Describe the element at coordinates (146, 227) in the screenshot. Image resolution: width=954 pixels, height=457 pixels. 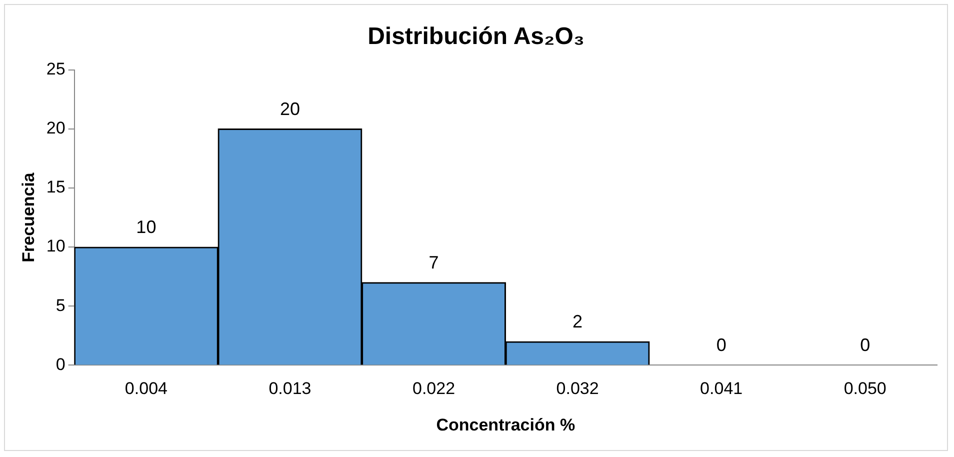
I see `data-label: 10` at that location.